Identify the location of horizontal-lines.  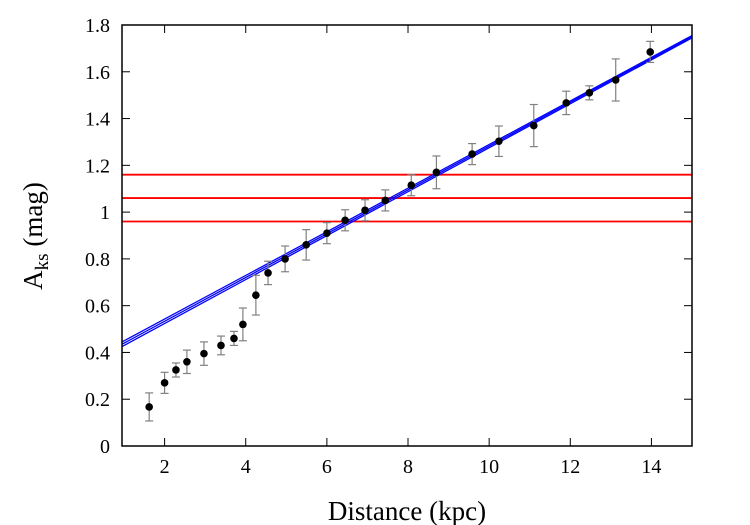
(407, 198).